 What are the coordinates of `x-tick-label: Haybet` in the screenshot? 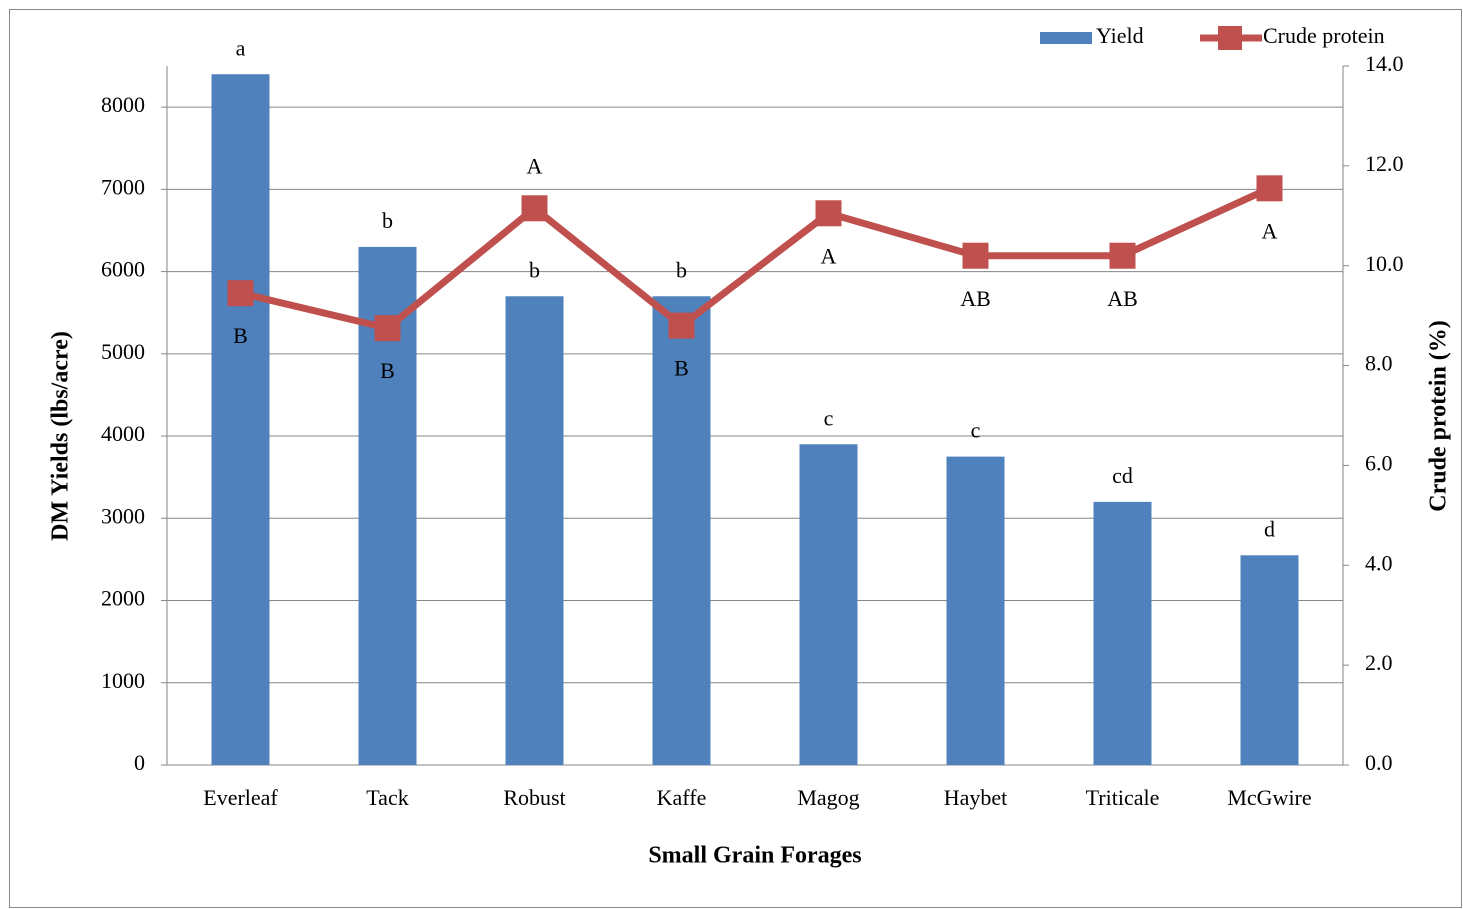 It's located at (976, 797).